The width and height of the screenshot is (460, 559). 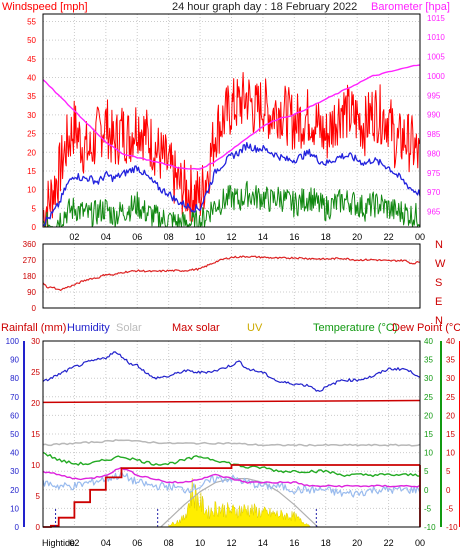 What do you see at coordinates (14, 360) in the screenshot?
I see `humidity-axis-y-tick-label: 90` at bounding box center [14, 360].